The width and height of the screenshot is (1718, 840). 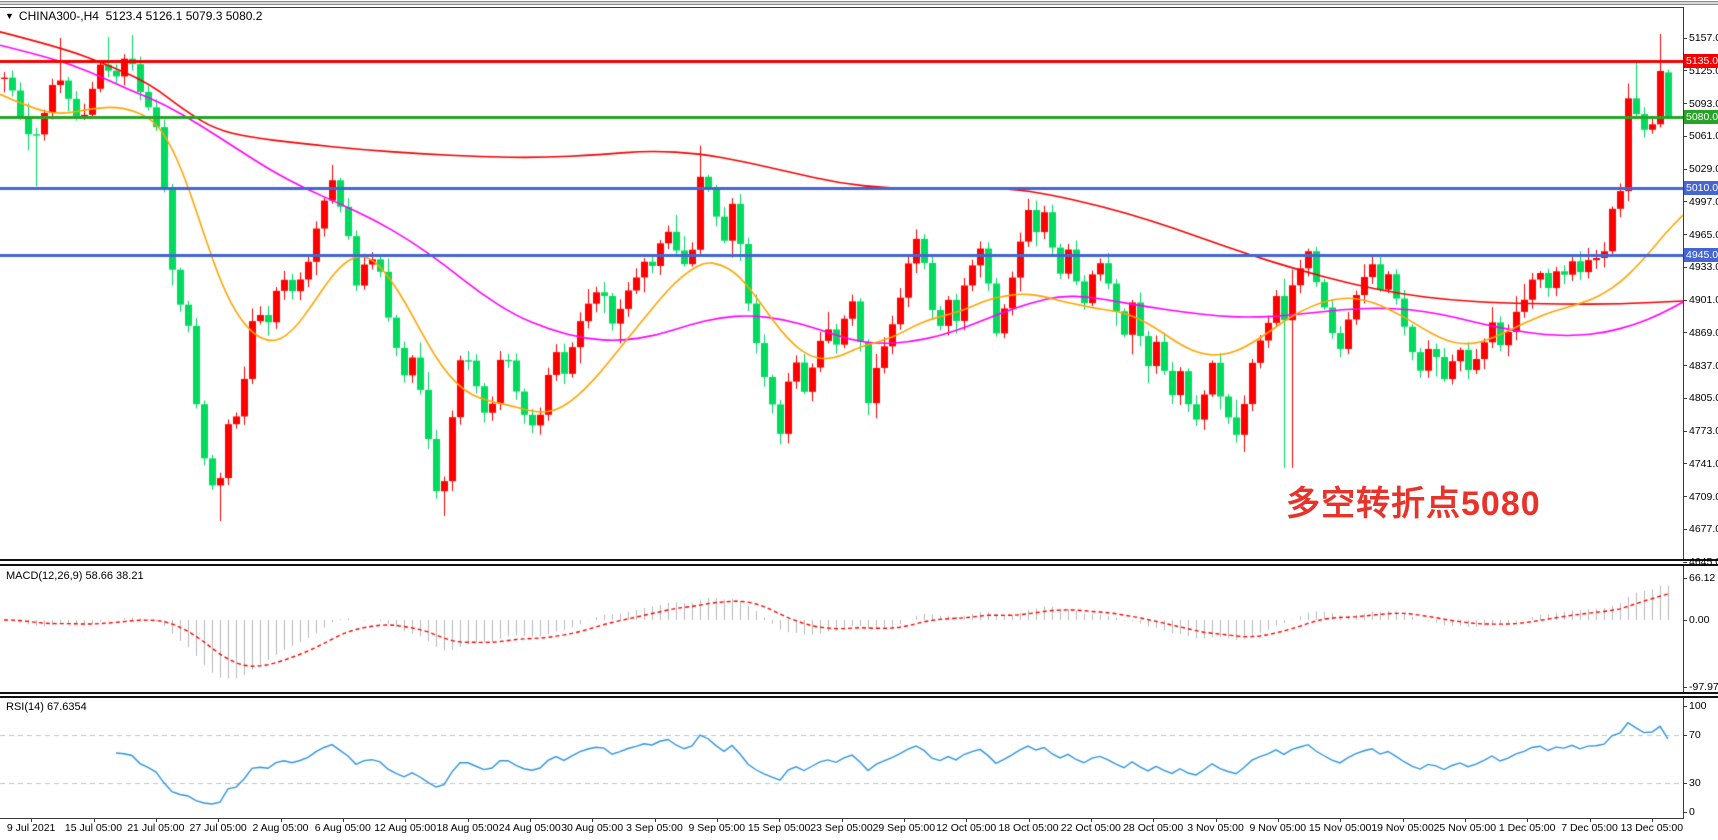 What do you see at coordinates (1703, 234) in the screenshot?
I see `price-tick-label: 4965.0` at bounding box center [1703, 234].